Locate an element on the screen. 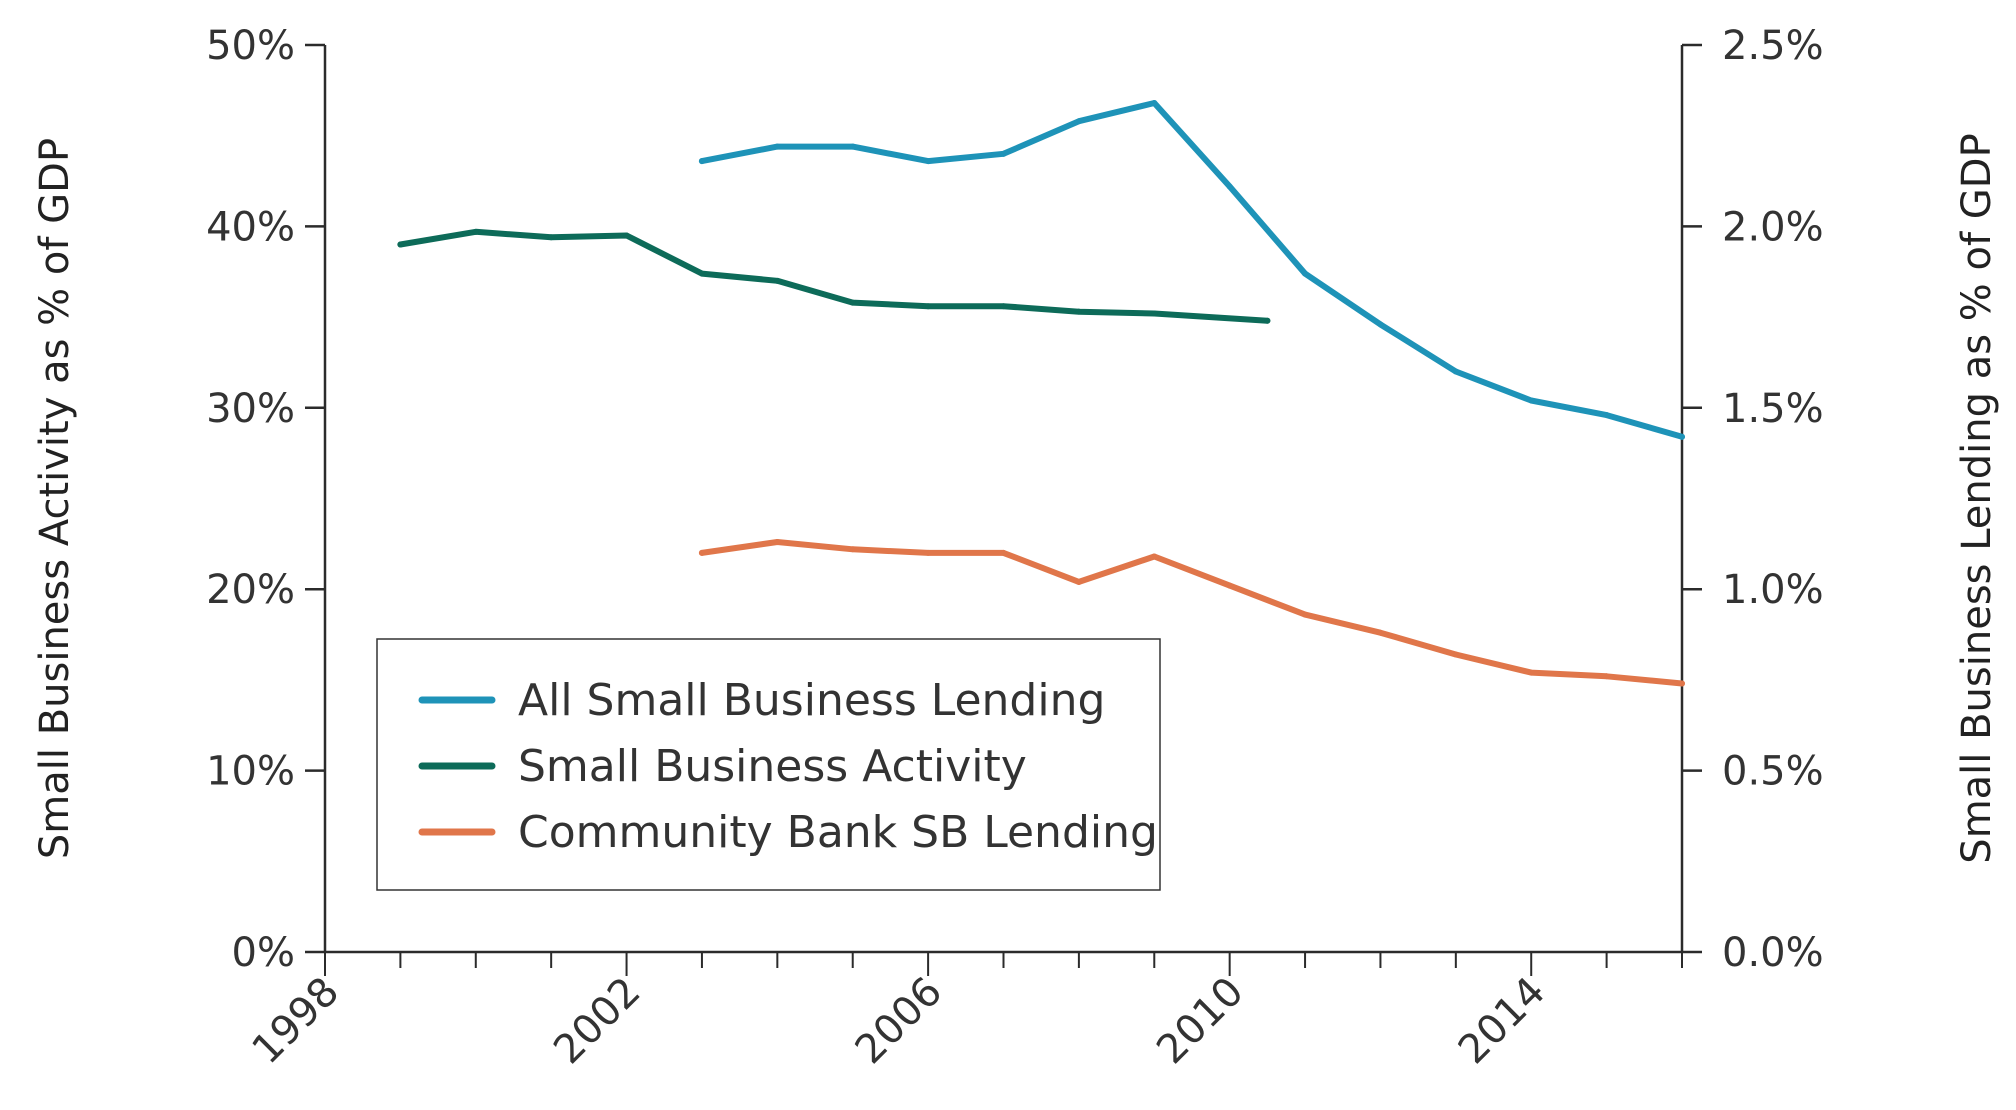 This screenshot has width=2016, height=1110. y-right-tick-label: 1.0% is located at coordinates (1773, 590).